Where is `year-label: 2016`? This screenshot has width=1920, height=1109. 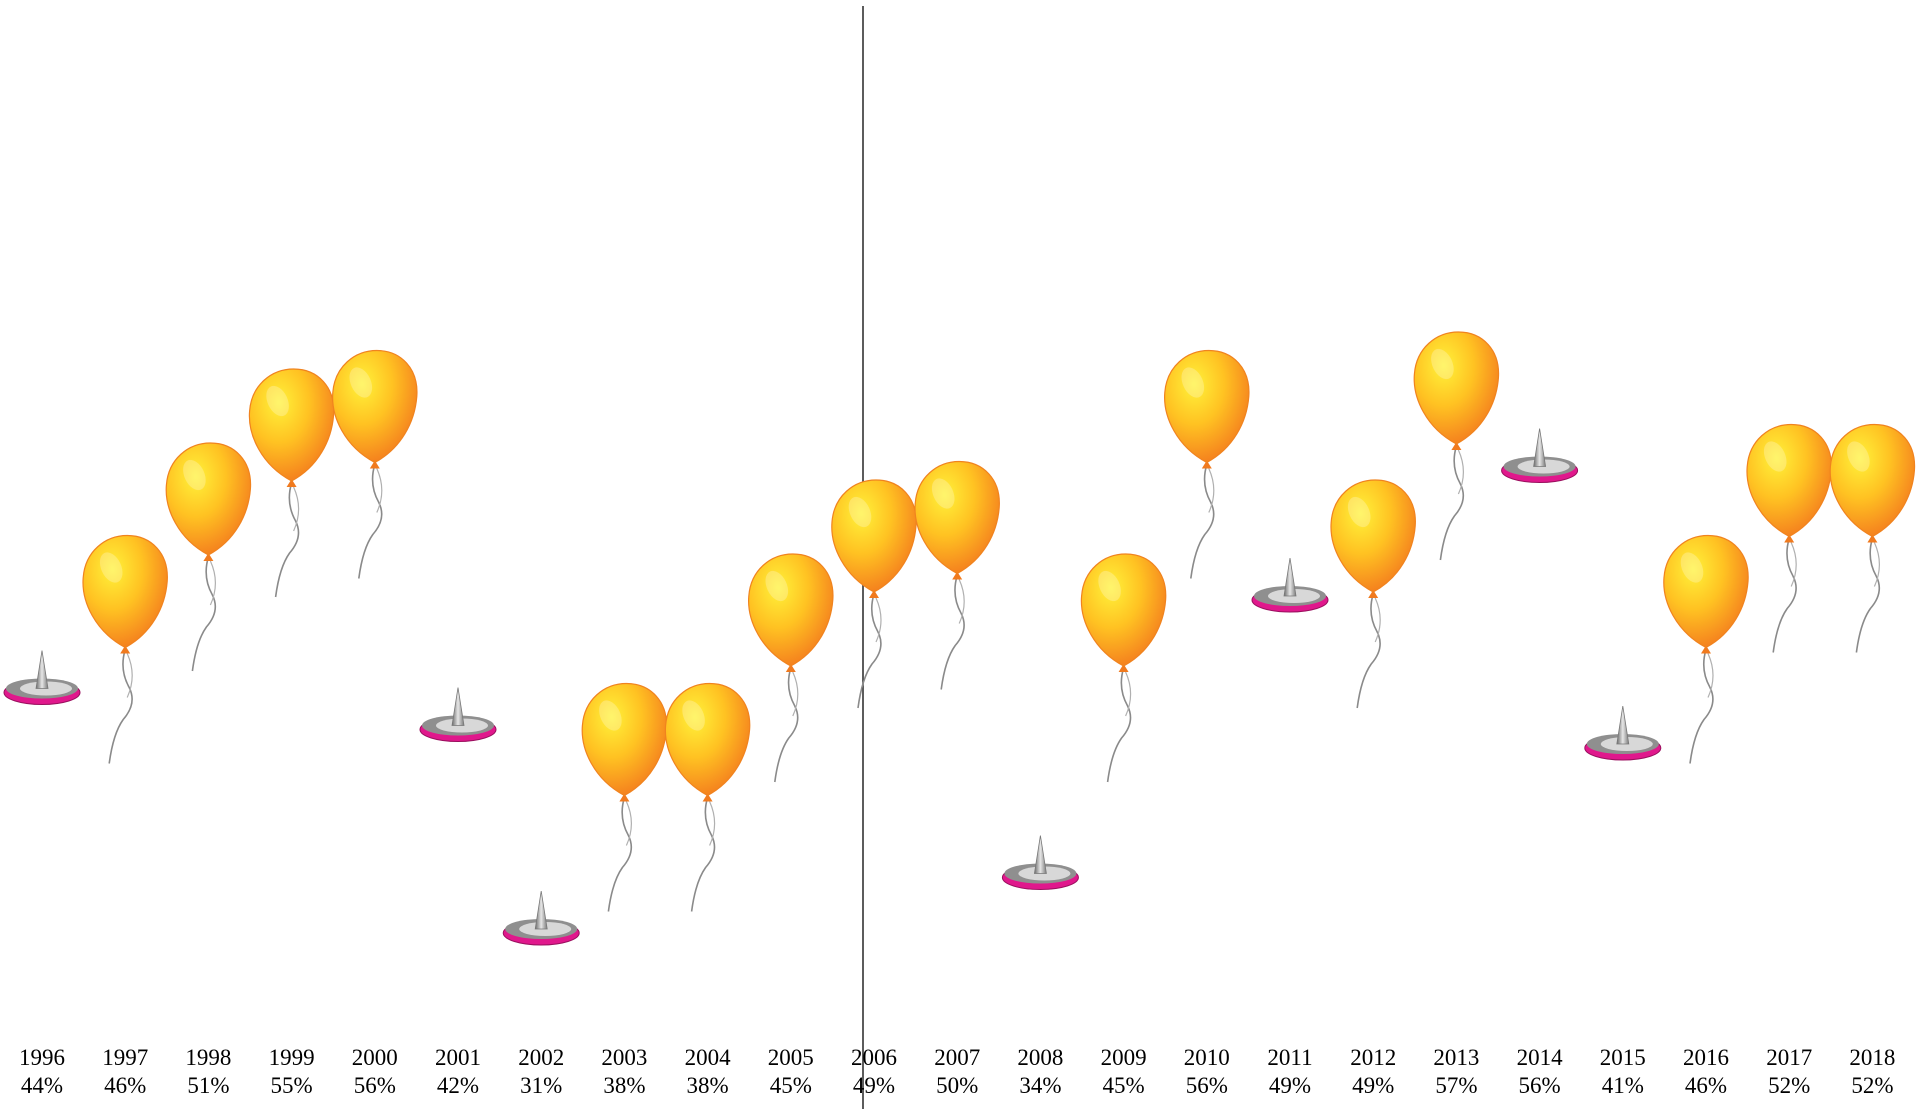
year-label: 2016 is located at coordinates (1706, 1057).